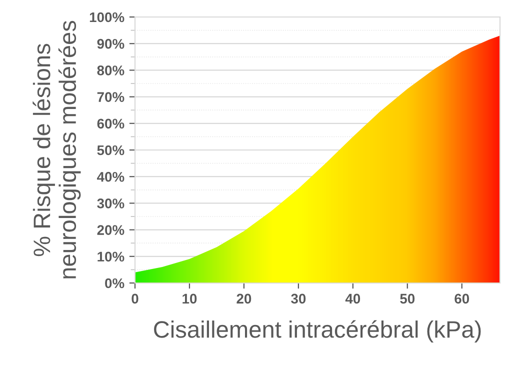 The image size is (525, 365). What do you see at coordinates (317, 331) in the screenshot?
I see `x-axis-title: Cisaillement intracérébral (kPa)` at bounding box center [317, 331].